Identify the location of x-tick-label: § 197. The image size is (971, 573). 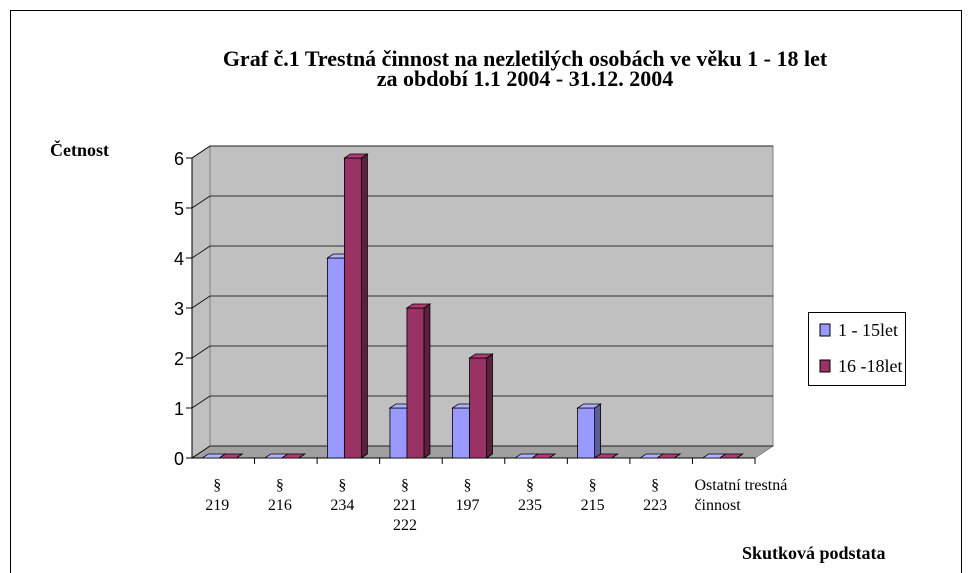
(467, 495).